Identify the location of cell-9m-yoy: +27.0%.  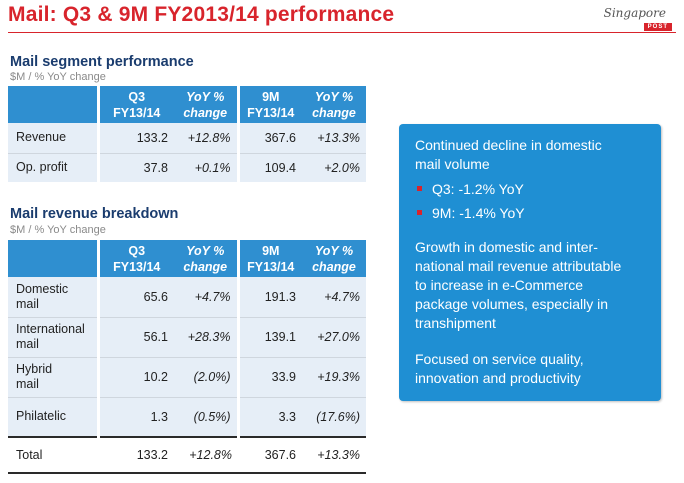
(334, 337).